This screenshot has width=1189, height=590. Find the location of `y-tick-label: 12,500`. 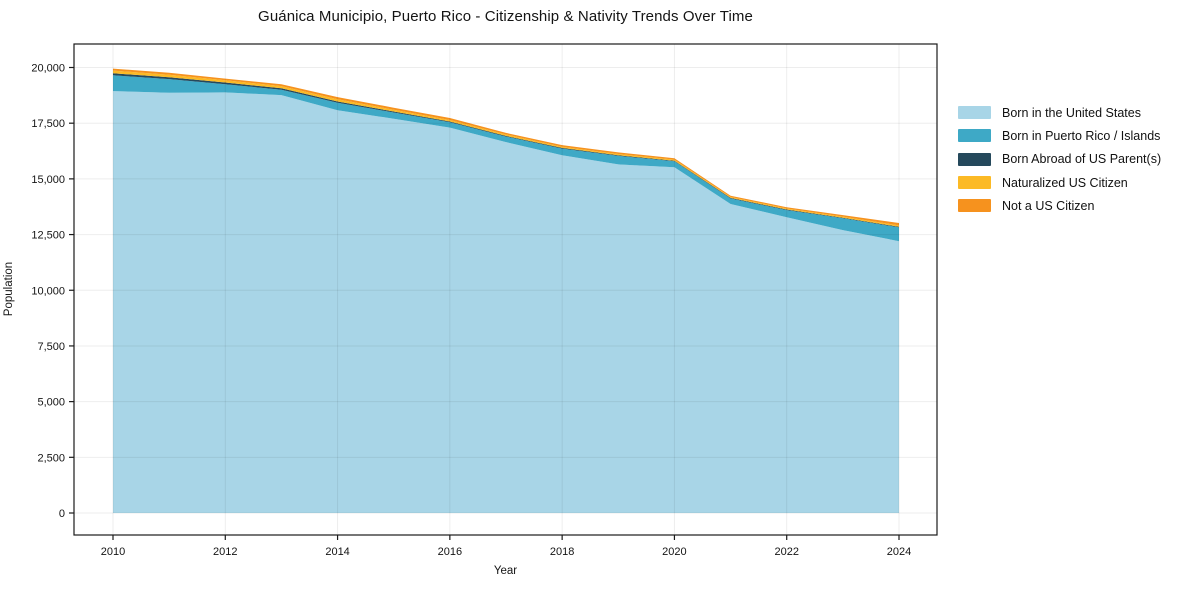

y-tick-label: 12,500 is located at coordinates (48, 236).